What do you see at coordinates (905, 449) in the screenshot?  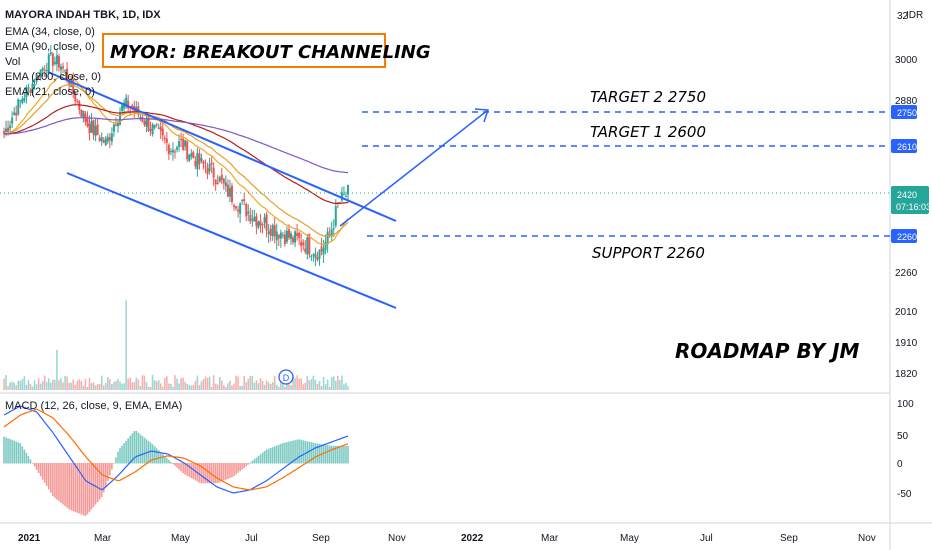 I see `macd-axis: 100 50 0 -50` at bounding box center [905, 449].